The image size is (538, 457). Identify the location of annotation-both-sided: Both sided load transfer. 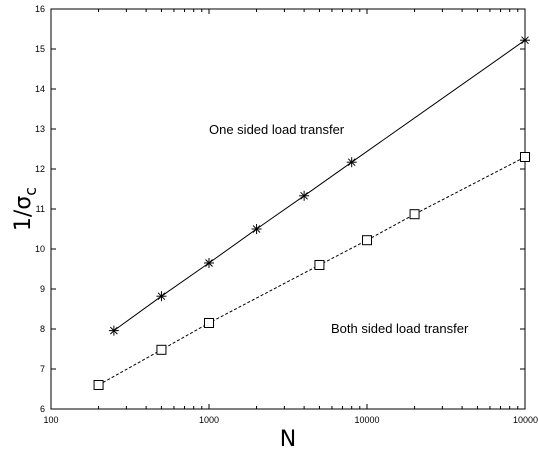
(400, 328).